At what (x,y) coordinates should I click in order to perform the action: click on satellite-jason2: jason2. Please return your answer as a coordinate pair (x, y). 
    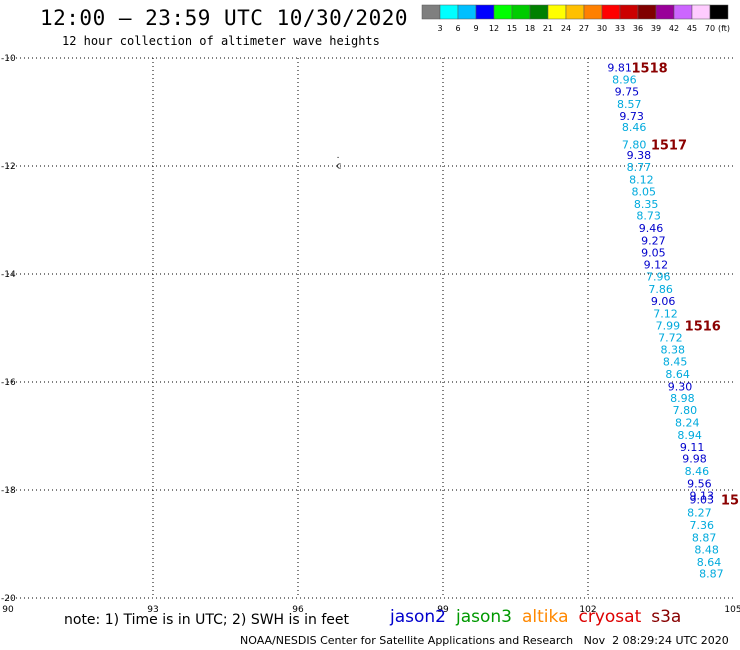
    Looking at the image, I should click on (418, 617).